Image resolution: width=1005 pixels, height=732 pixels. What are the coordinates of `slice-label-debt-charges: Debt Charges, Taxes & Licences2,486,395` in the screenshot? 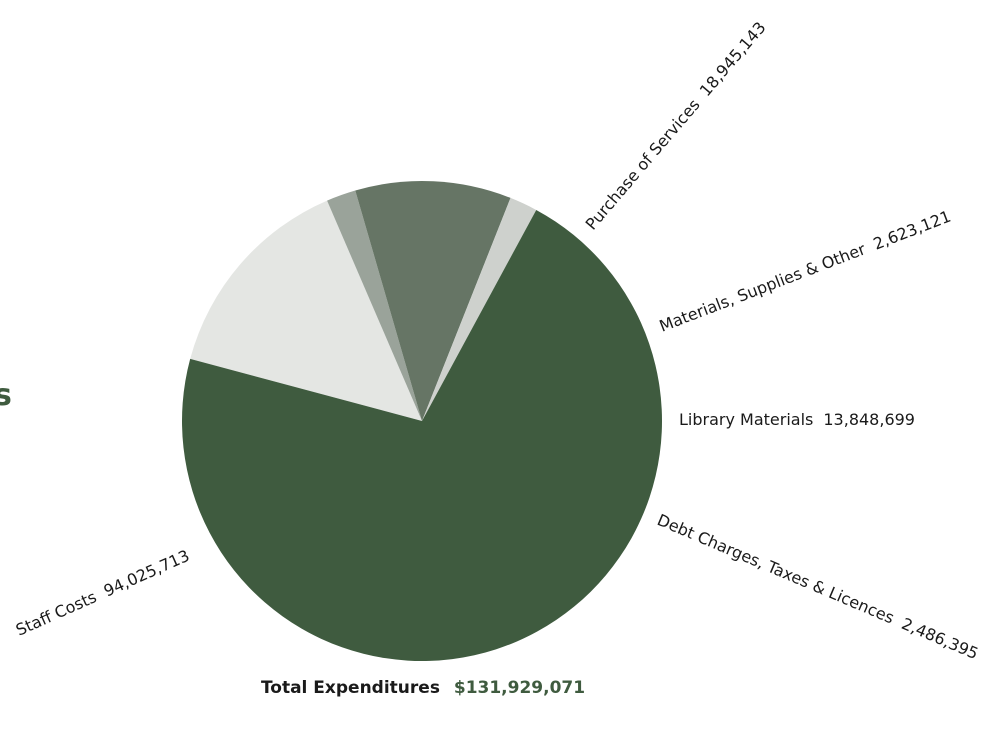 It's located at (817, 586).